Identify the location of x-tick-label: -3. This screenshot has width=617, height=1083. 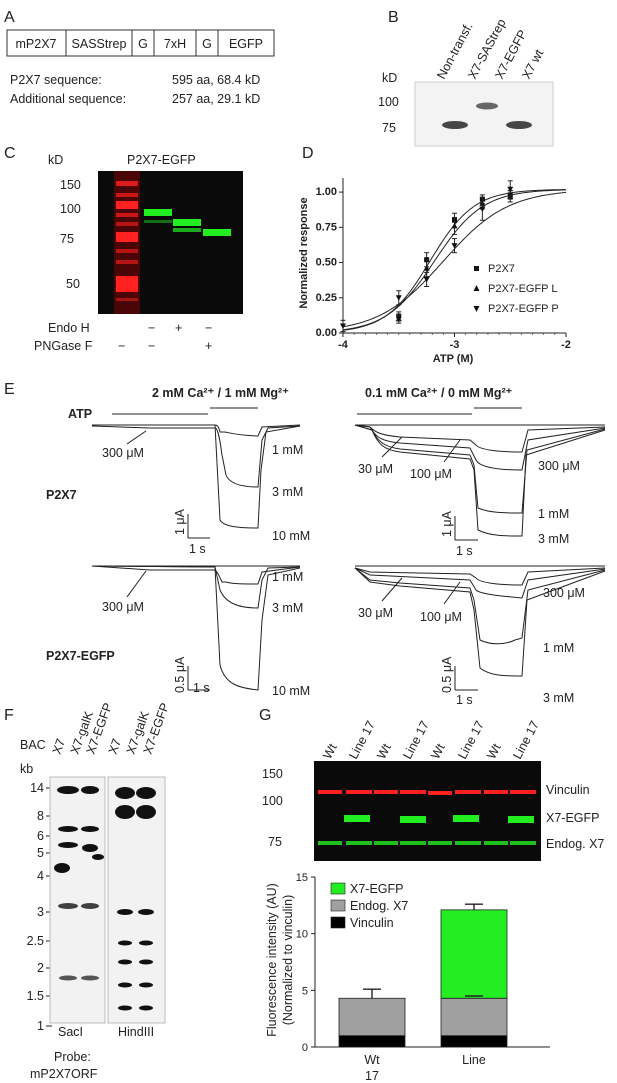
(455, 345).